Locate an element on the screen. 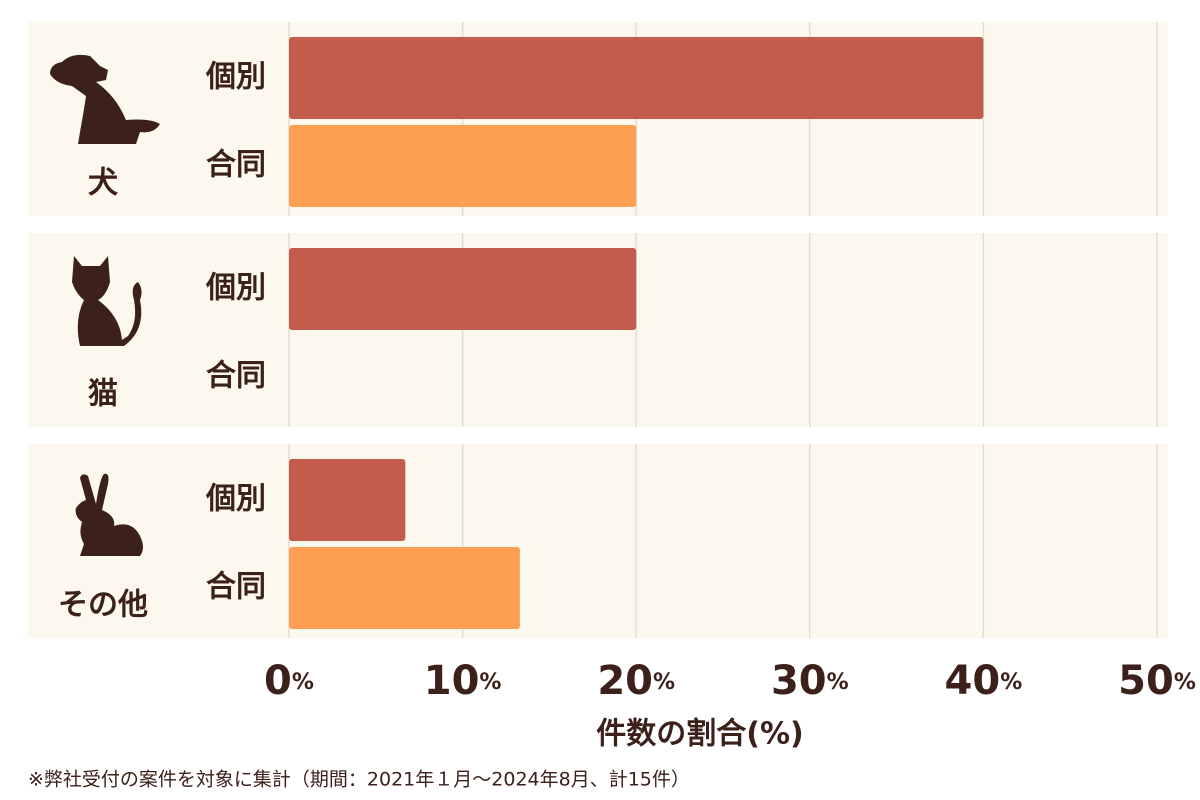  x-tick-label: 40% is located at coordinates (984, 681).